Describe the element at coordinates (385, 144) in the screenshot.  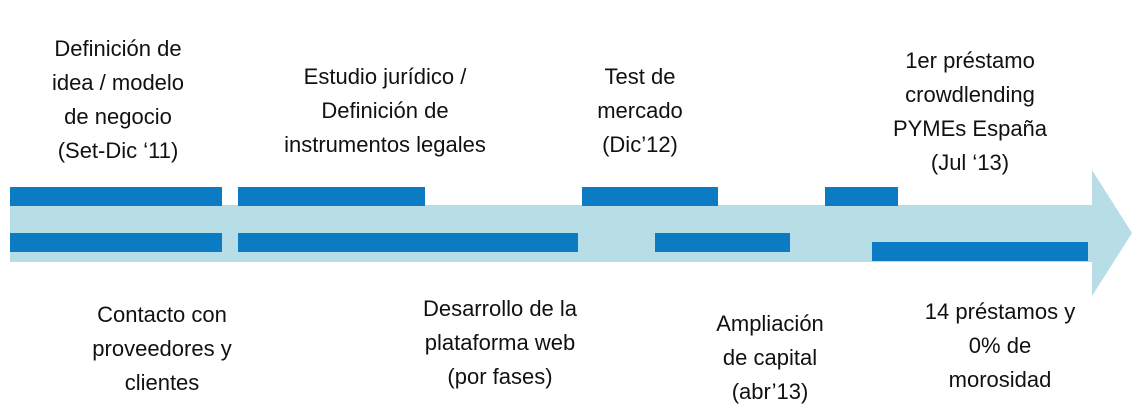
I see `milestone-label: instrumentos legales` at that location.